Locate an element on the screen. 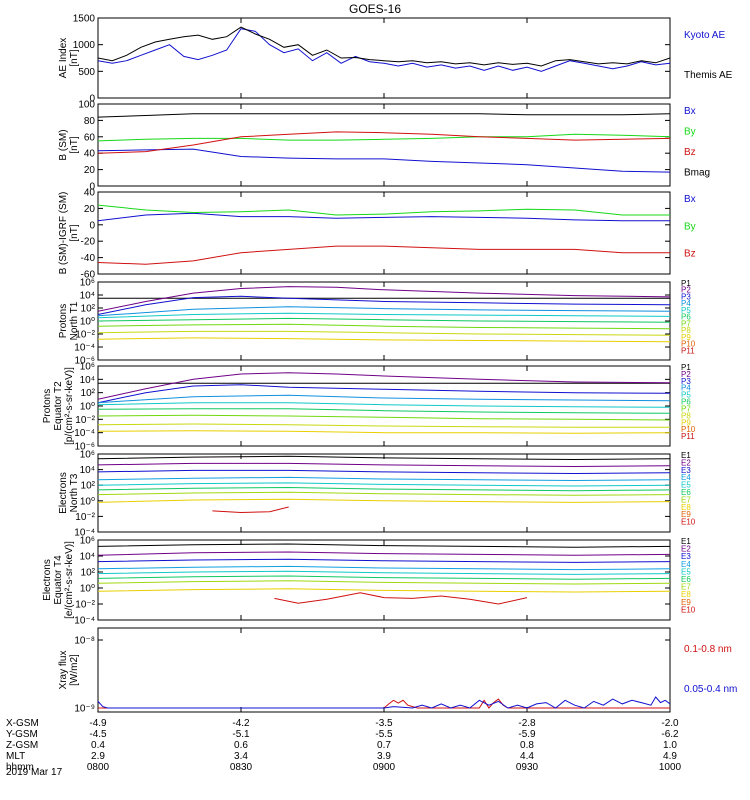 Image resolution: width=750 pixels, height=800 pixels. y-axis-label: Equator T2 is located at coordinates (58, 406).